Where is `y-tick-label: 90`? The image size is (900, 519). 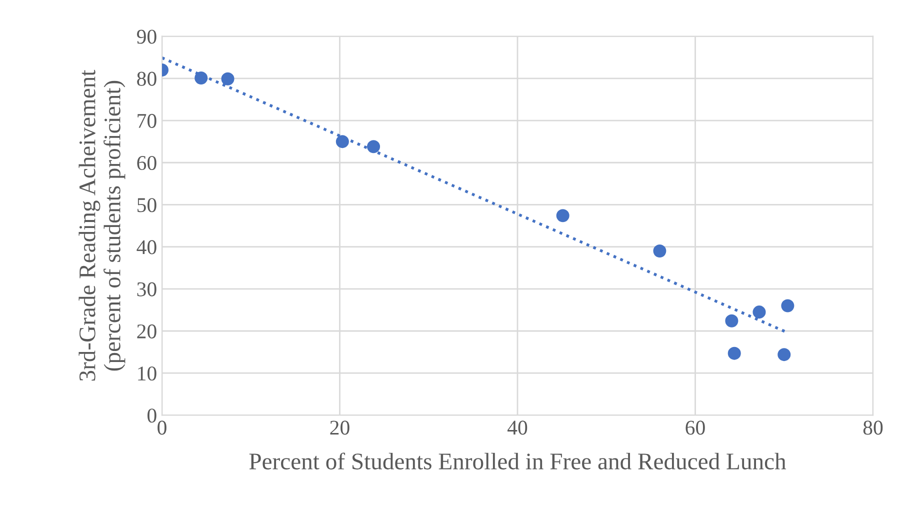 y-tick-label: 90 is located at coordinates (146, 37).